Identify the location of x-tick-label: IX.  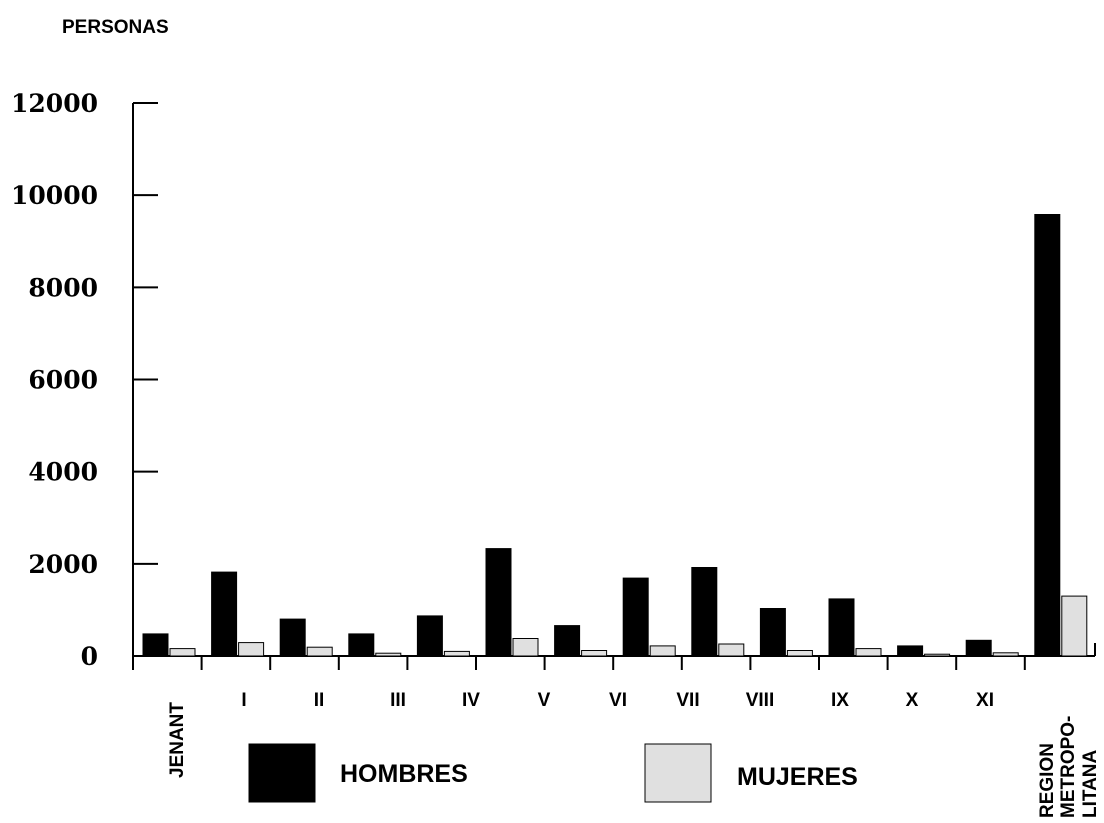
(840, 700).